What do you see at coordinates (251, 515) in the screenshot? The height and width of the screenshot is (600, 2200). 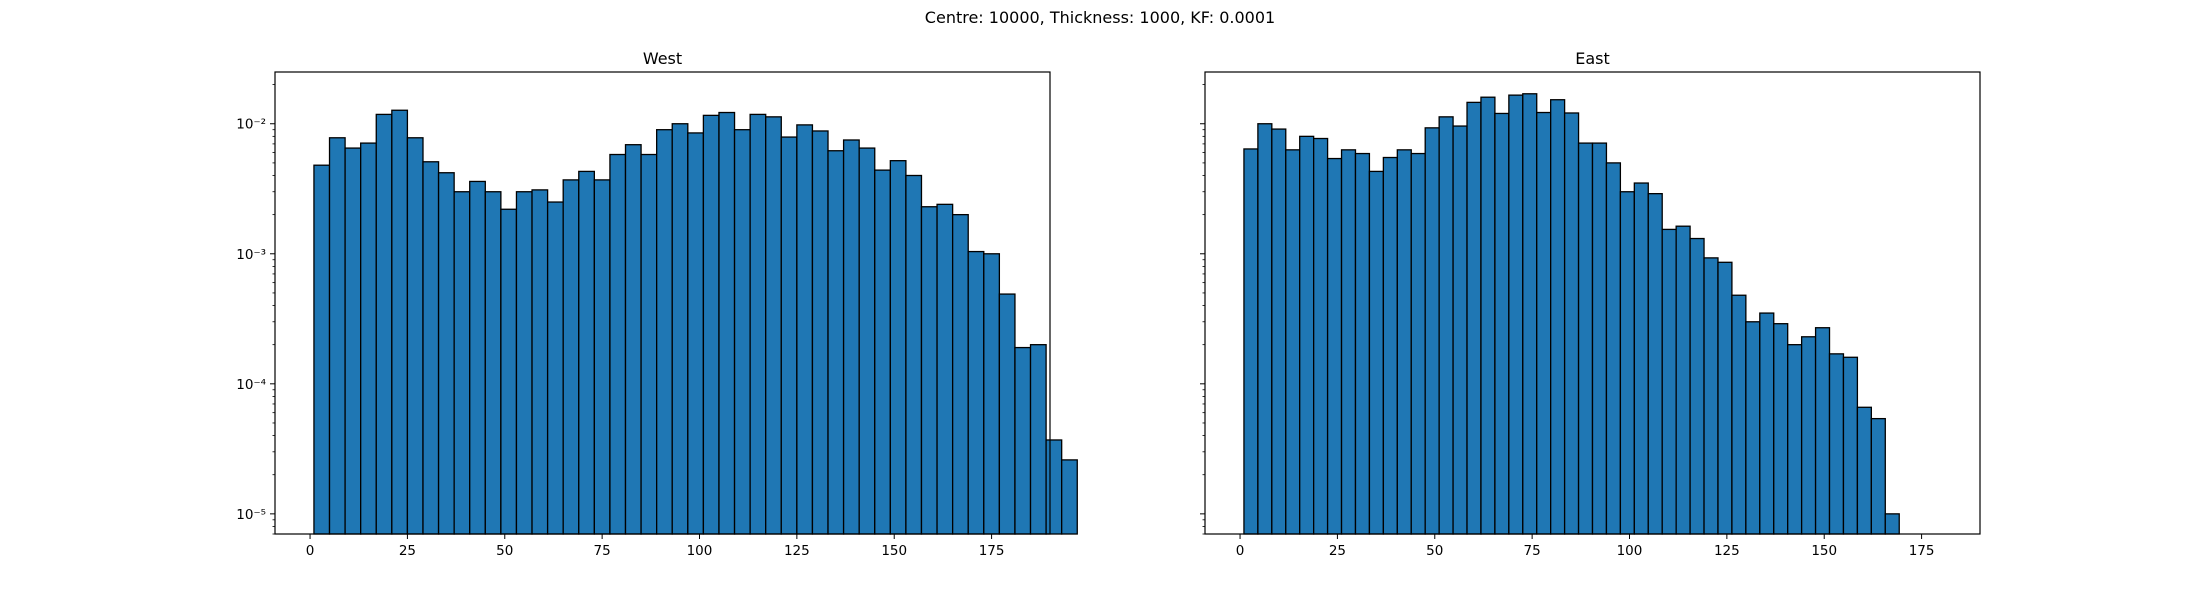 I see `y-tick-label: 10⁻⁵` at bounding box center [251, 515].